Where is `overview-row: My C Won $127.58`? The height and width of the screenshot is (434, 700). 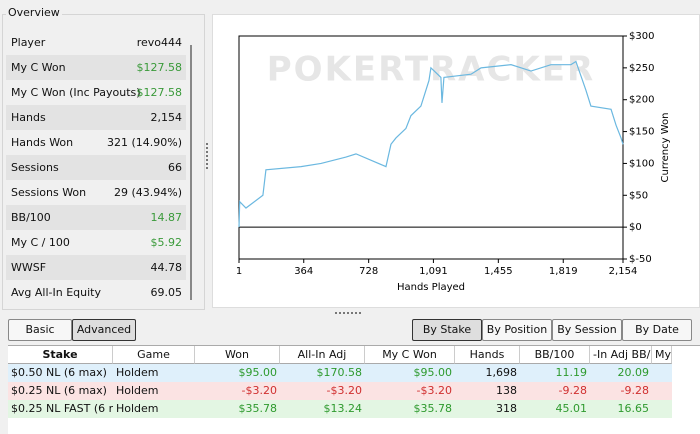
overview-row: My C Won $127.58 is located at coordinates (96, 67).